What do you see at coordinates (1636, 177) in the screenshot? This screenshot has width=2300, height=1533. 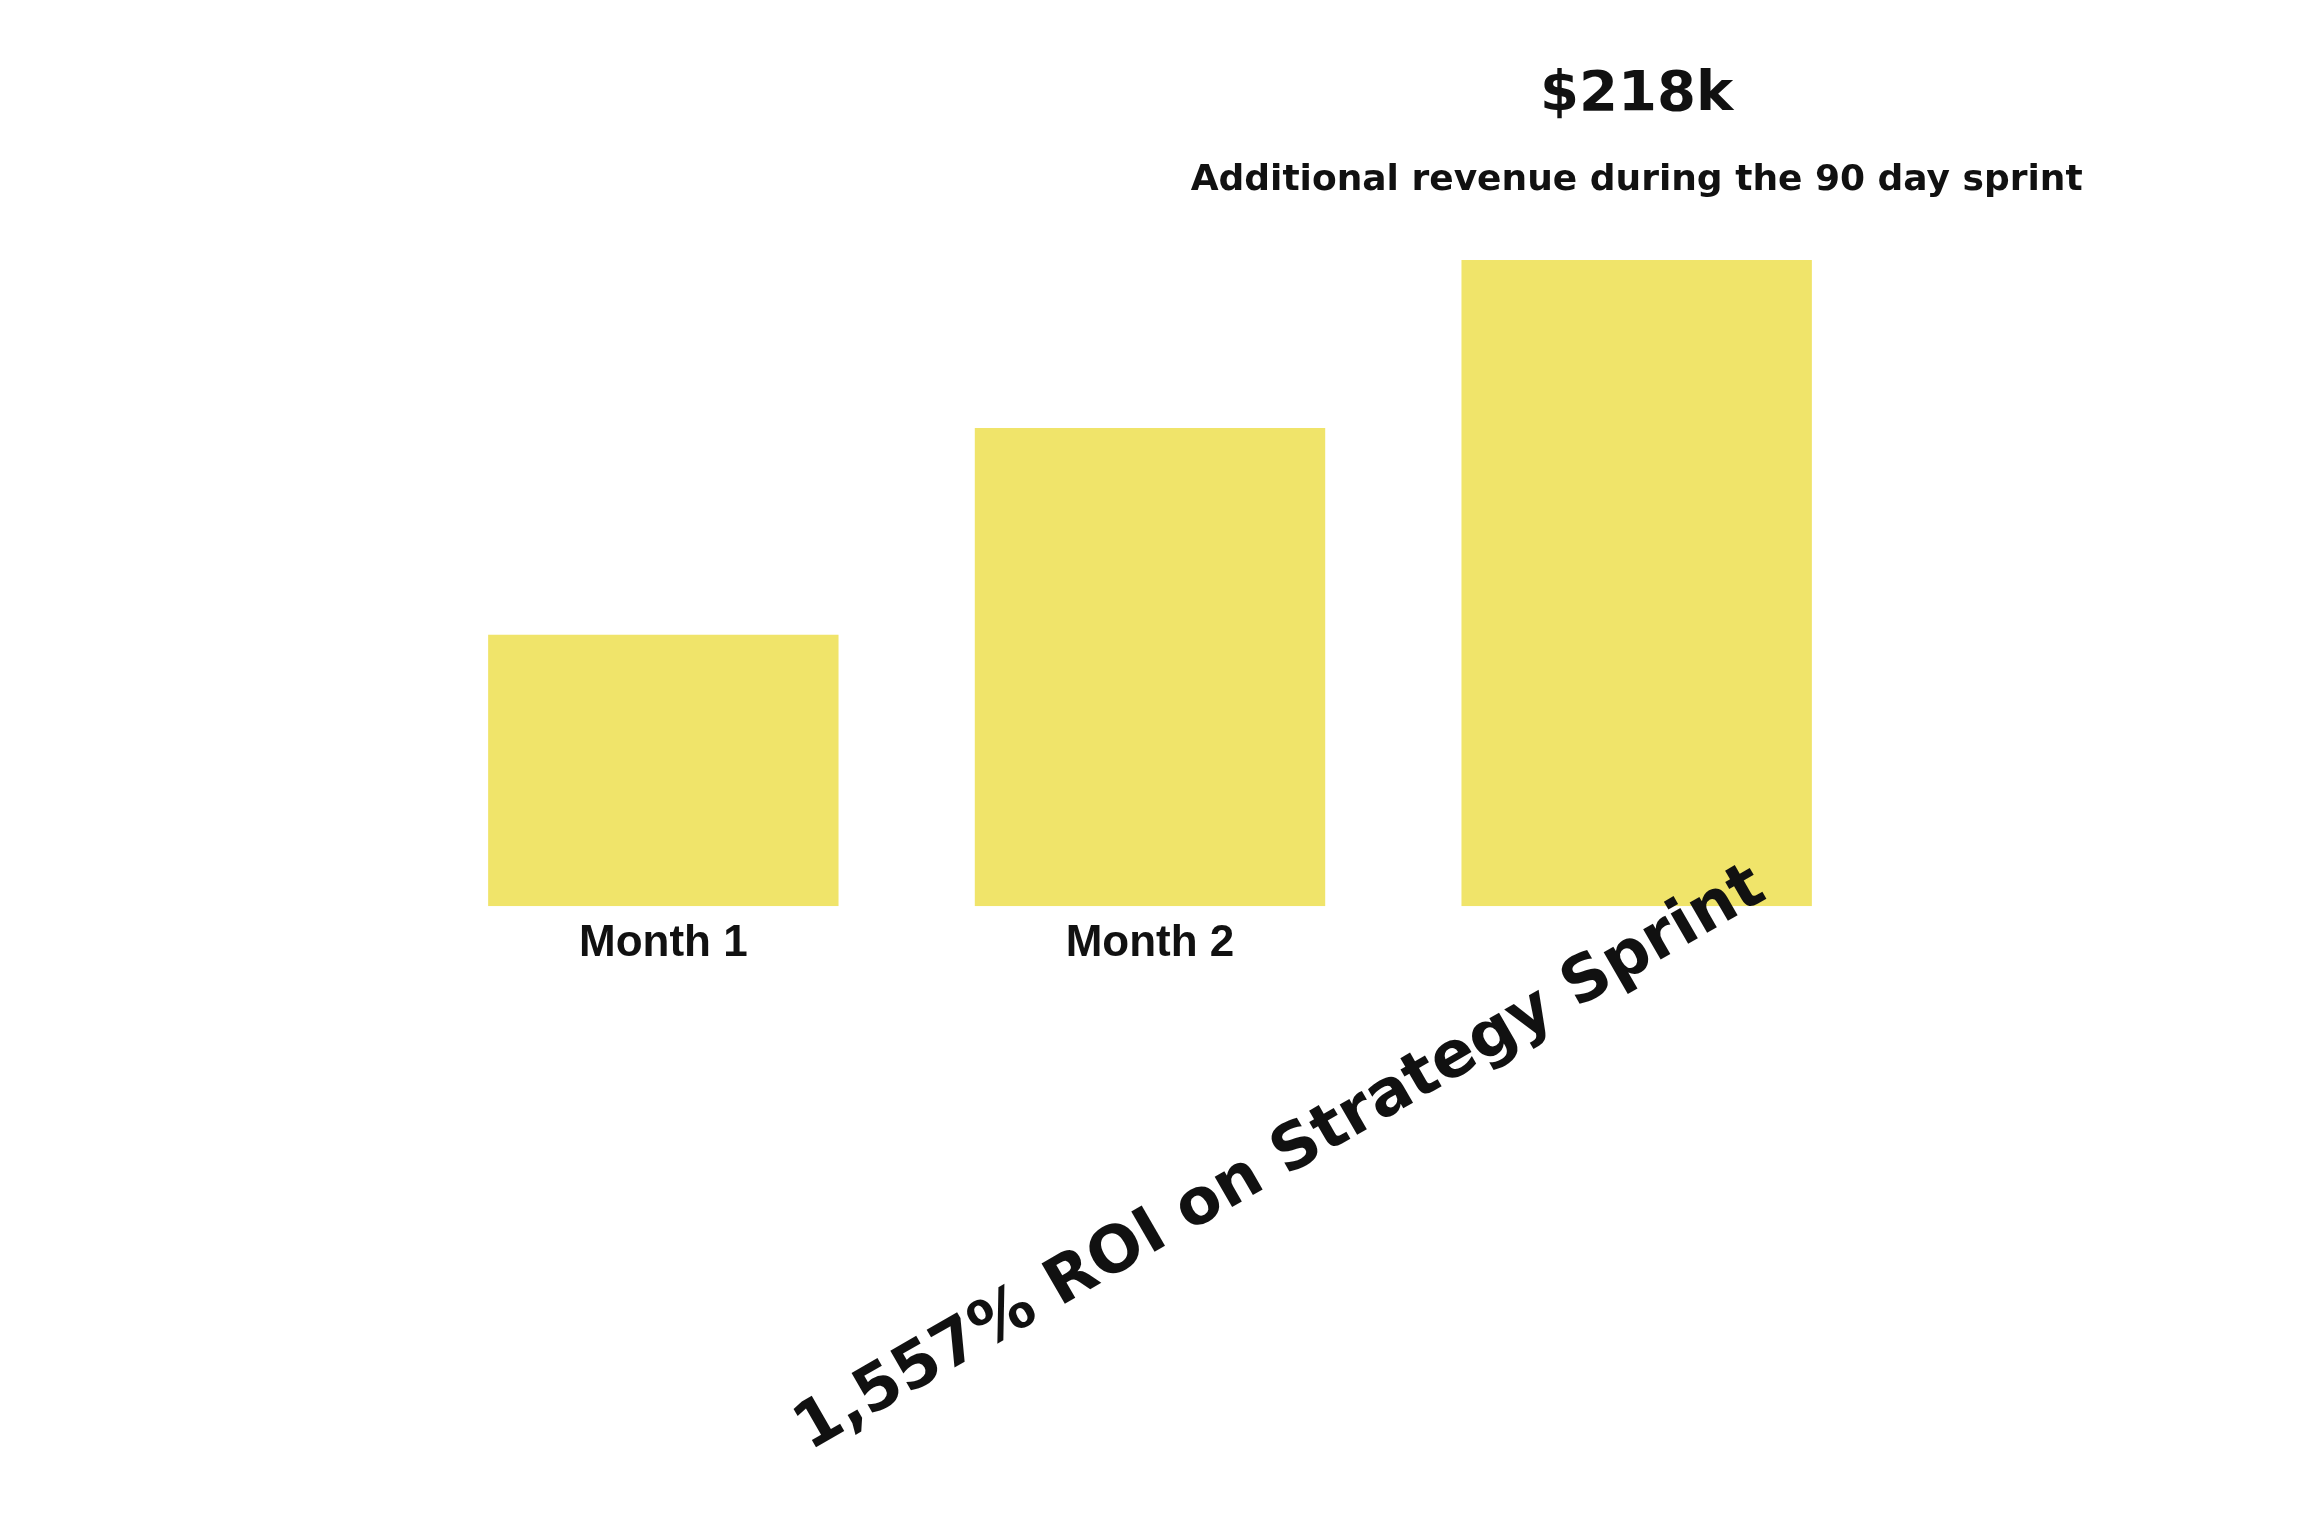 I see `text: Additional revenue during the 90 day sprint` at bounding box center [1636, 177].